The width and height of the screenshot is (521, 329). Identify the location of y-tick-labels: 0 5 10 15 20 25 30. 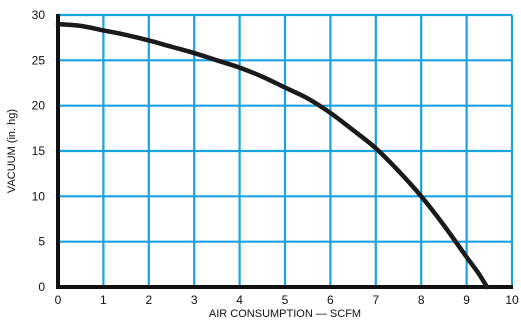
(39, 151).